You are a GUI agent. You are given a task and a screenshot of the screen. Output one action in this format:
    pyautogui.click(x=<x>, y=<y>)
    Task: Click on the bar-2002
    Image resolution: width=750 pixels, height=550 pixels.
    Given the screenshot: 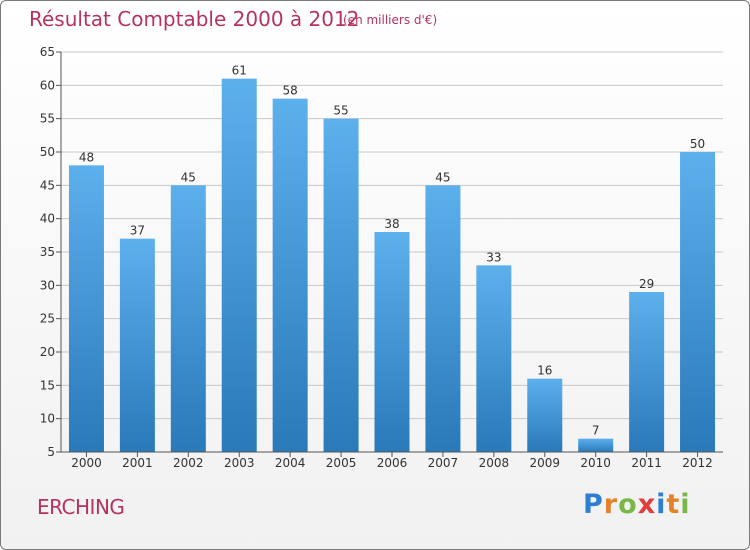 What is the action you would take?
    pyautogui.click(x=188, y=319)
    